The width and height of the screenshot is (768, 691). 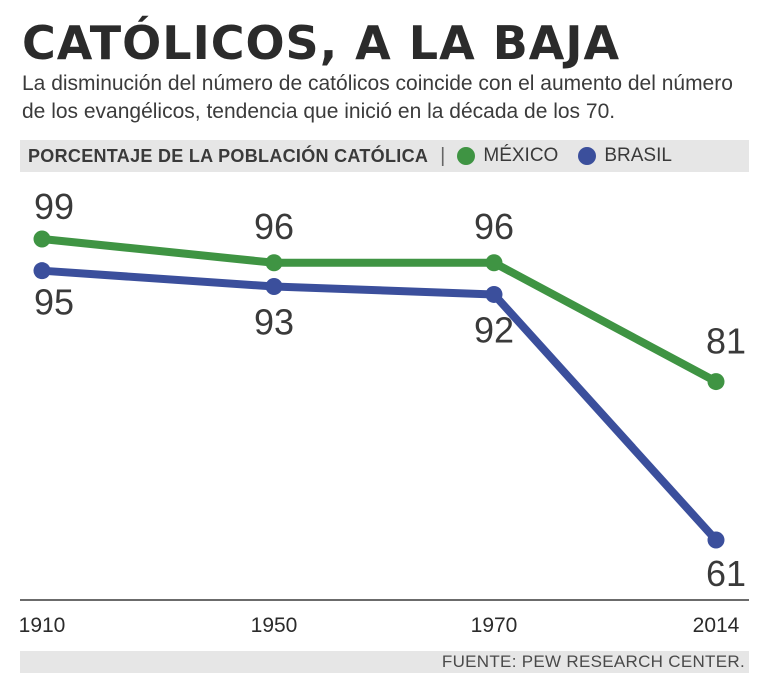 What do you see at coordinates (274, 625) in the screenshot?
I see `x-tick-label-1950: 1950` at bounding box center [274, 625].